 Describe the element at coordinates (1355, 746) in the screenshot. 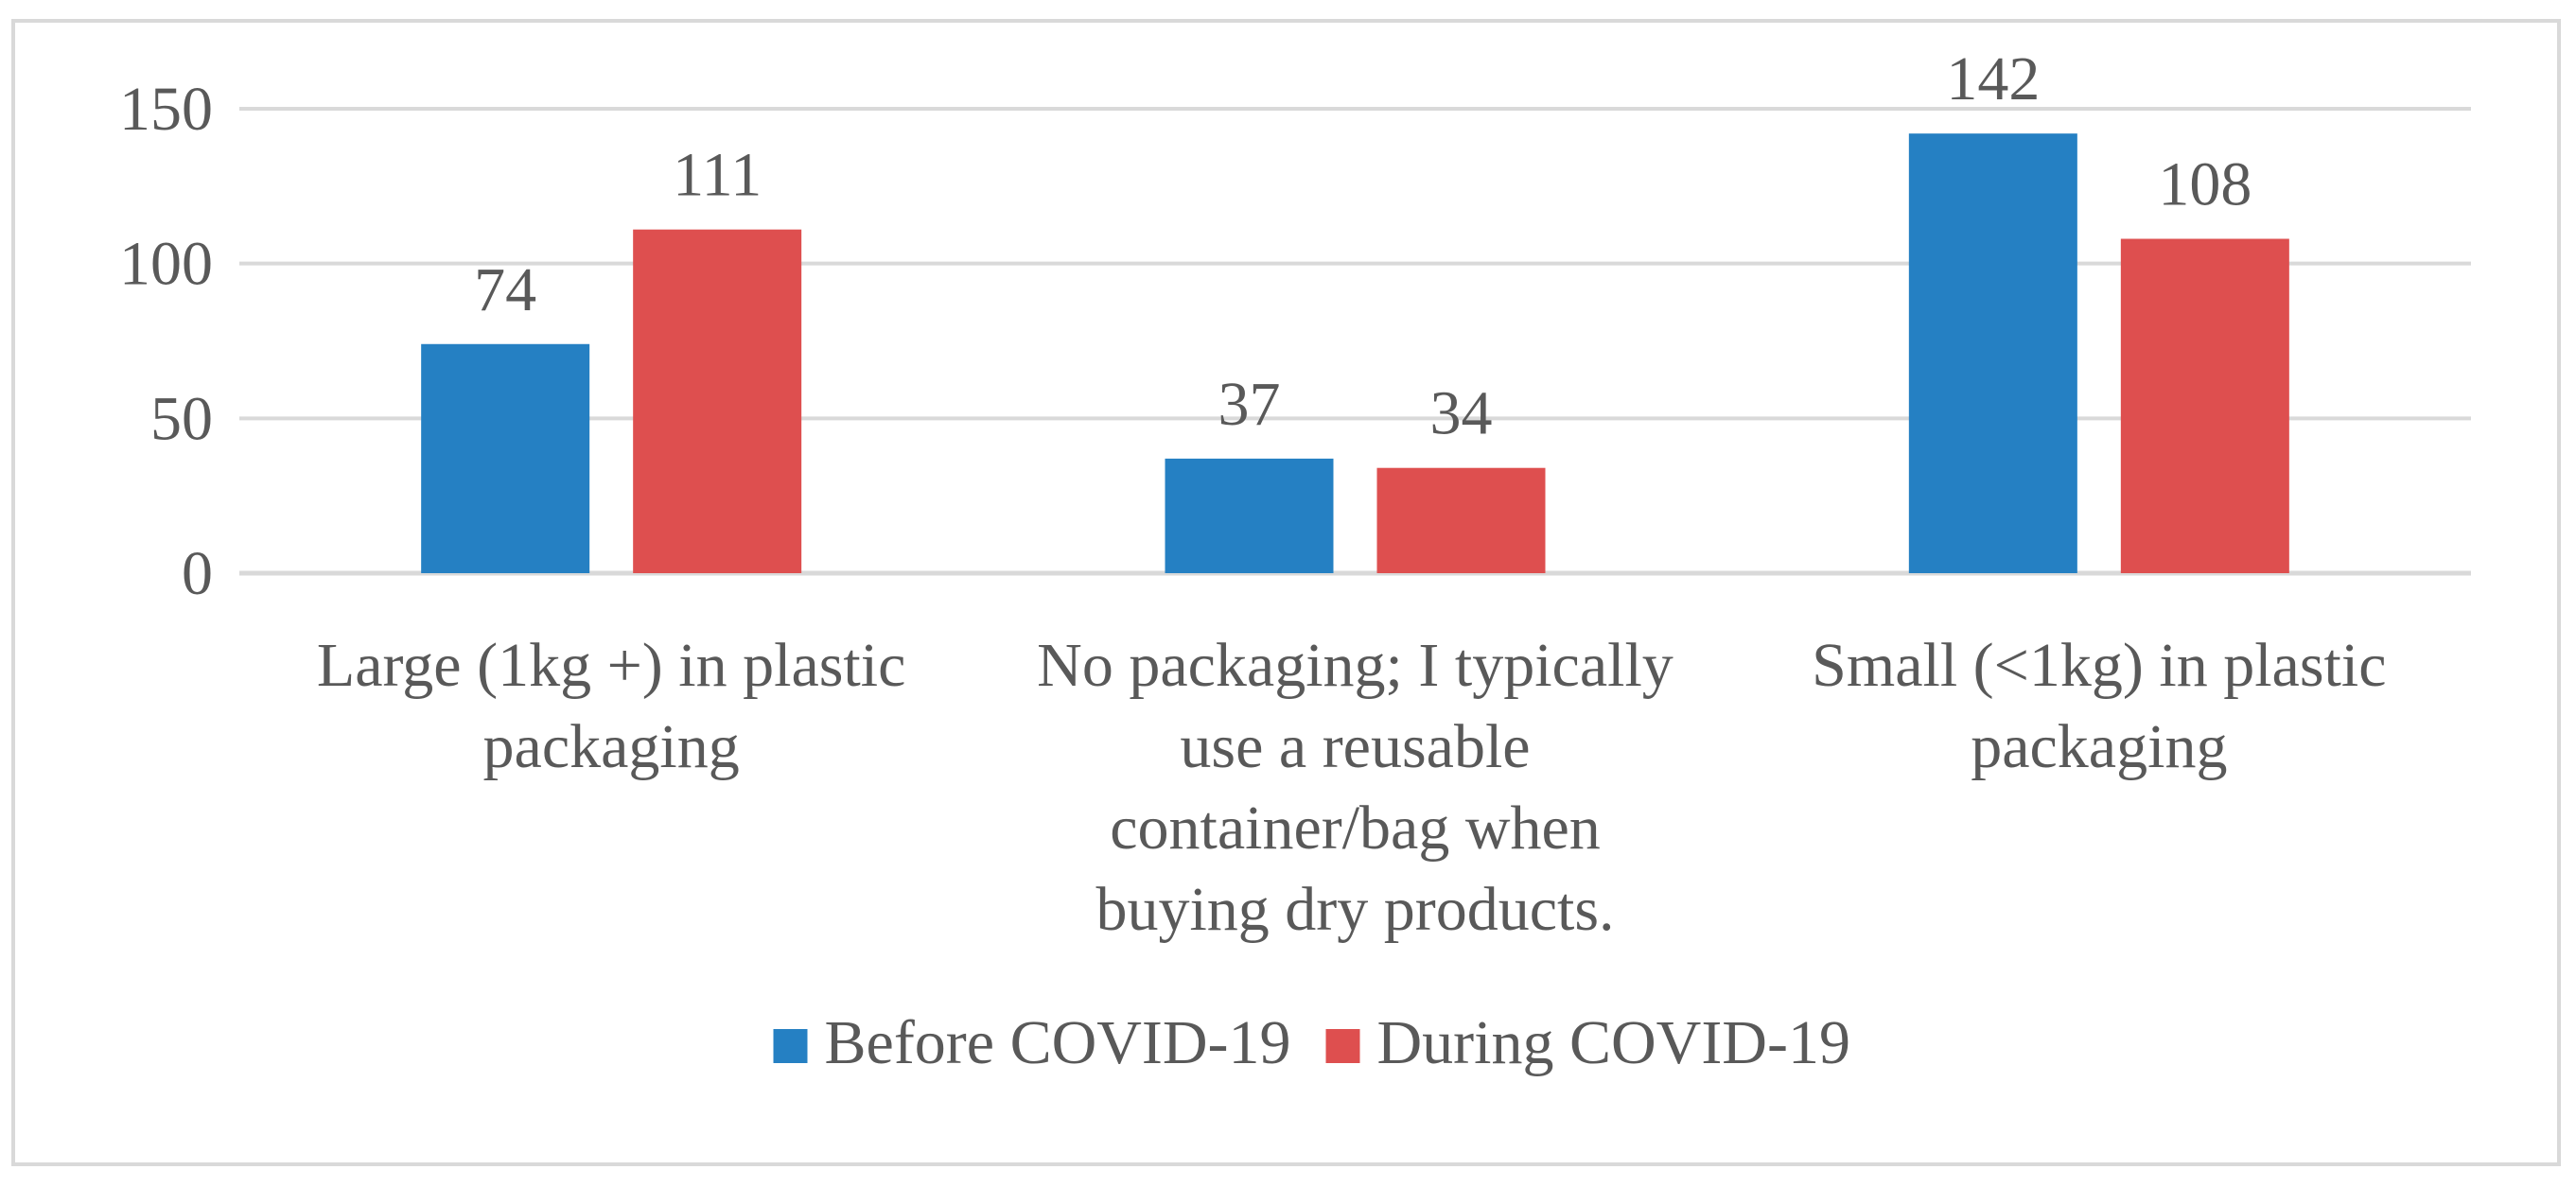

I see `category-label-line: use a reusable` at that location.